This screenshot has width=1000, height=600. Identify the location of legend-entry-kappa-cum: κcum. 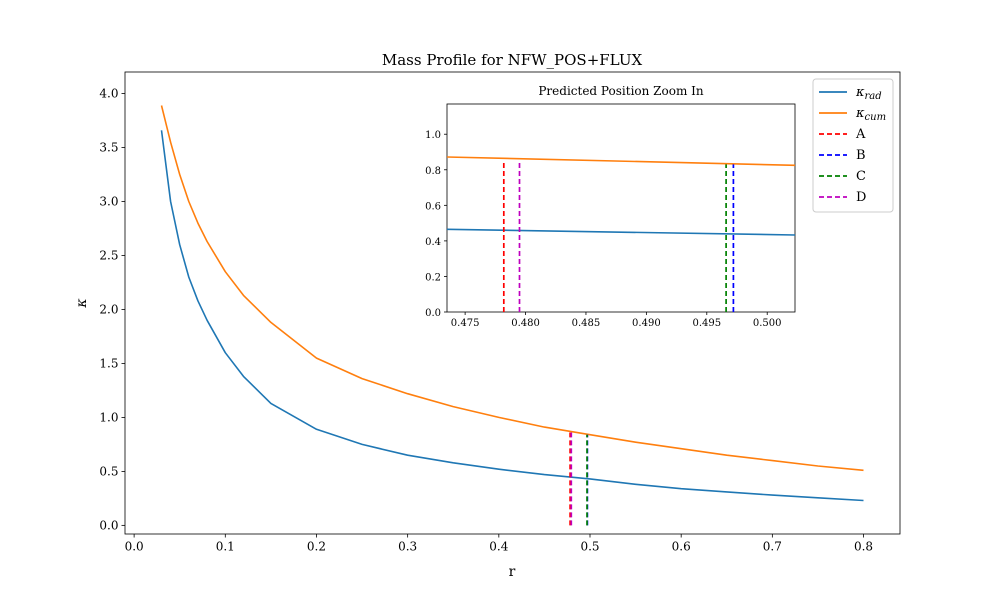
(852, 114).